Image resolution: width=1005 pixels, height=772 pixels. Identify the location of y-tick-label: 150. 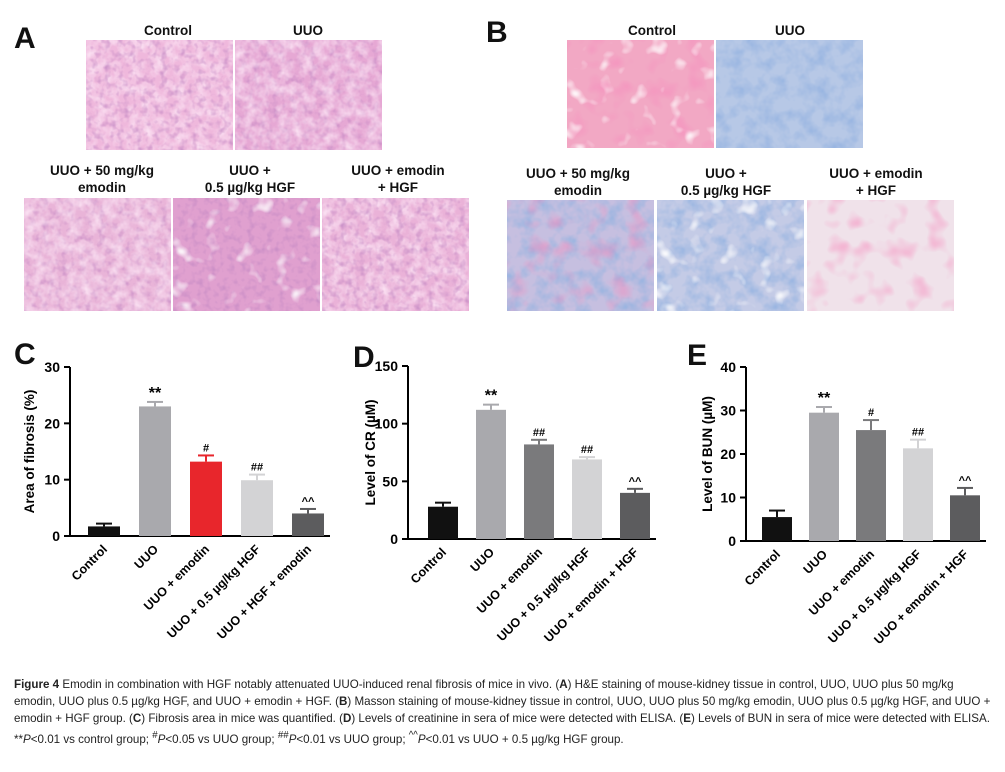
(387, 366).